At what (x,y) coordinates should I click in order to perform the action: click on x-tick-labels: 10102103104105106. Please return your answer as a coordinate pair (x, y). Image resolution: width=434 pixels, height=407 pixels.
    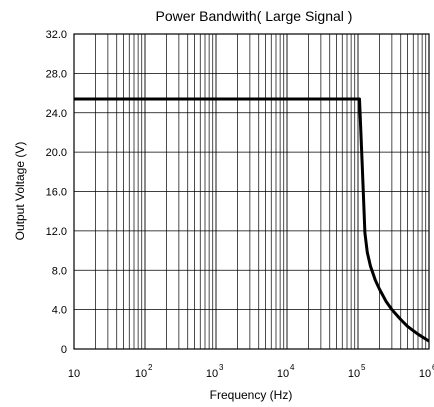
    Looking at the image, I should click on (251, 371).